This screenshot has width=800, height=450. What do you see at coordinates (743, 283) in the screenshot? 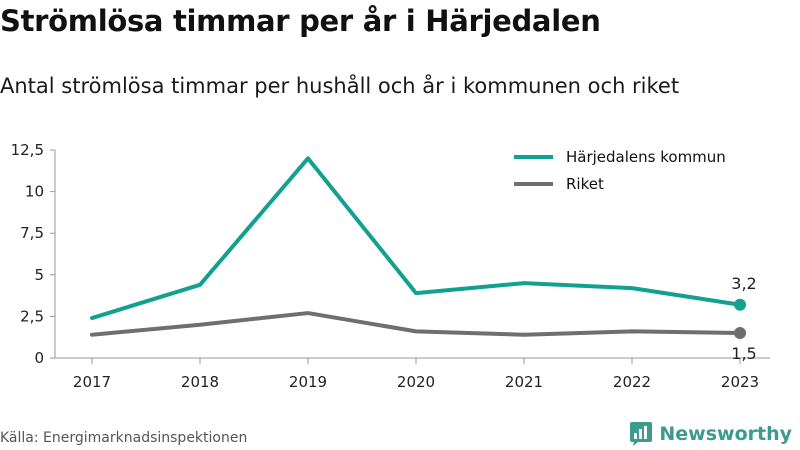
I see `series-end-label: 3,2` at bounding box center [743, 283].